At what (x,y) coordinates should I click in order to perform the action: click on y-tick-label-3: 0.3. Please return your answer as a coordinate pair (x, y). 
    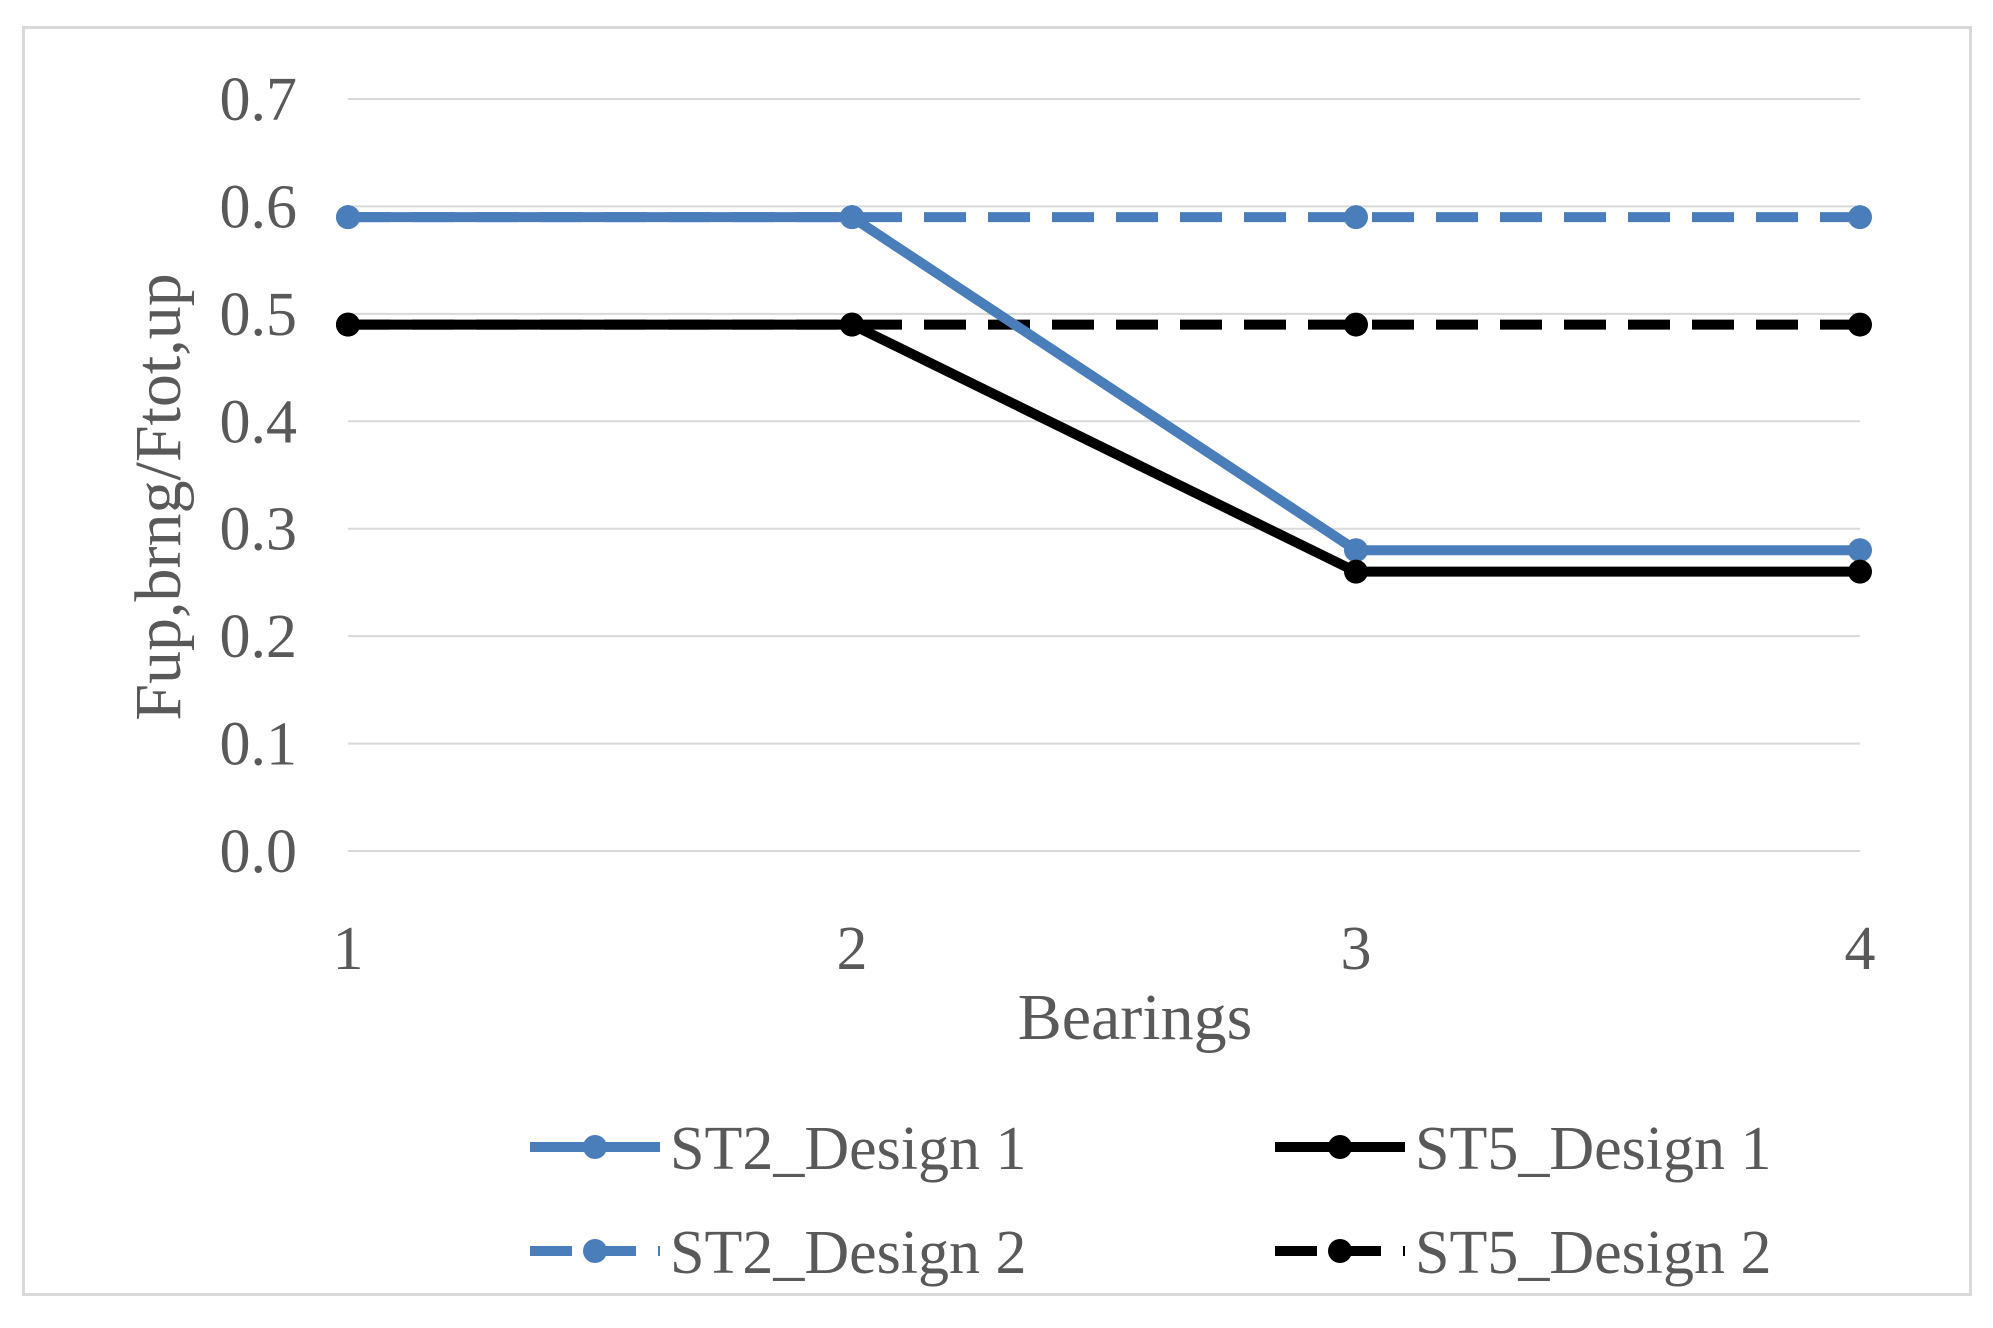
    Looking at the image, I should click on (259, 530).